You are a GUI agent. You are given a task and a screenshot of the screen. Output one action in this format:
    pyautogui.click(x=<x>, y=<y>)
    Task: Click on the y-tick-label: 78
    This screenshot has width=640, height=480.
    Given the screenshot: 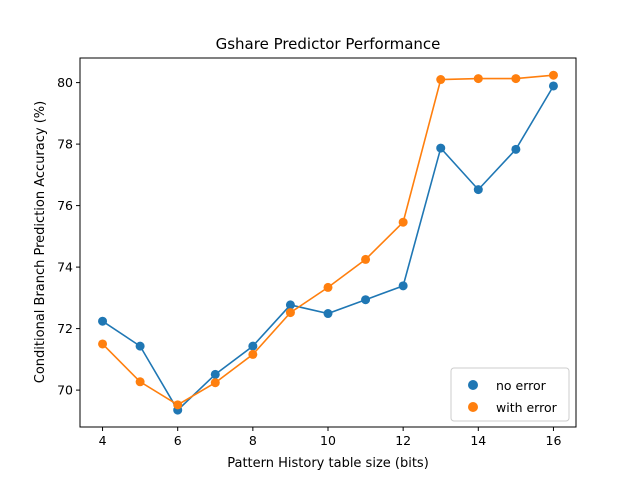 What is the action you would take?
    pyautogui.click(x=65, y=144)
    